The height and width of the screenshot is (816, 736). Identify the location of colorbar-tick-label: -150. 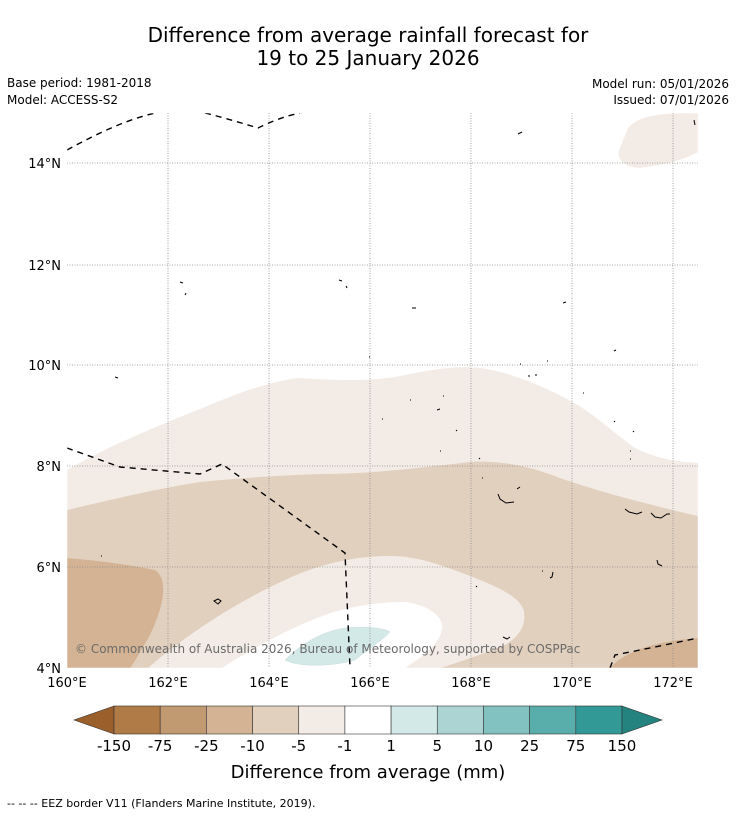
(114, 746).